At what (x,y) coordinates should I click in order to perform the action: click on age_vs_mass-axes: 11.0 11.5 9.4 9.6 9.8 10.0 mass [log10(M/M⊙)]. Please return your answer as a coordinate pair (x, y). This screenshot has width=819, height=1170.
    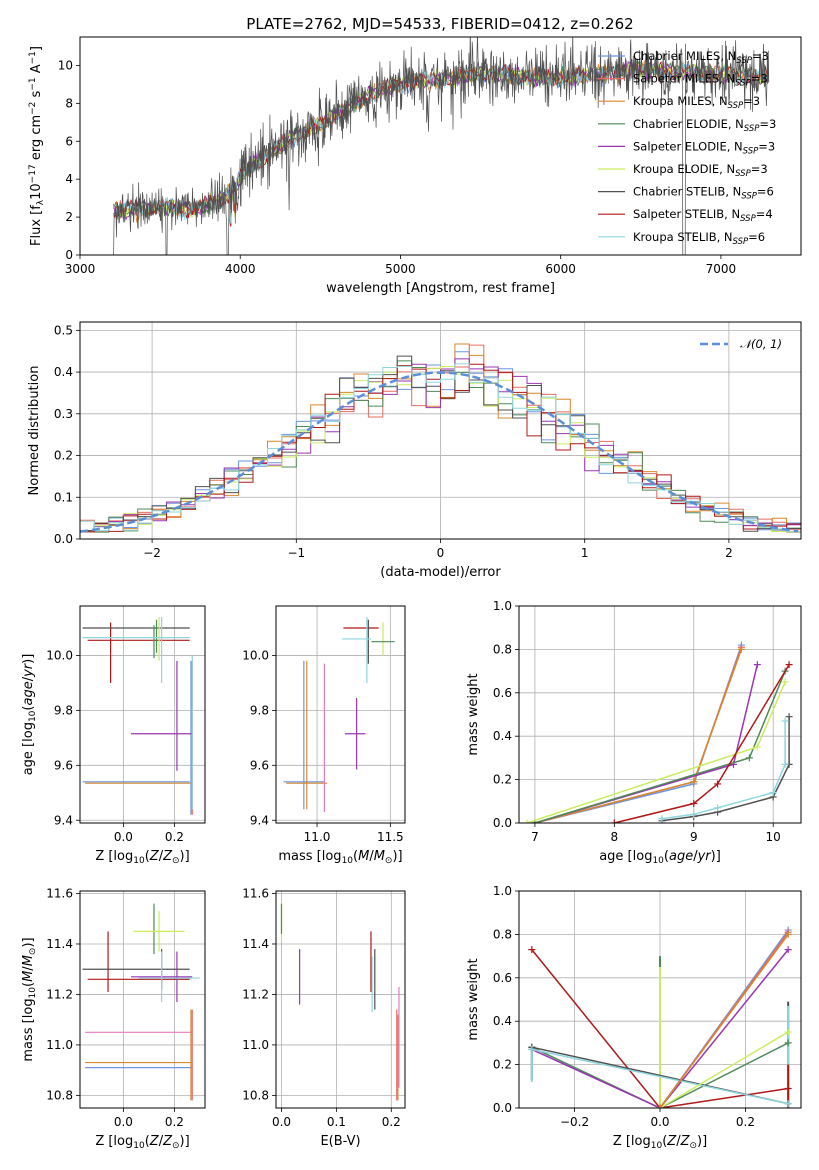
    Looking at the image, I should click on (323, 736).